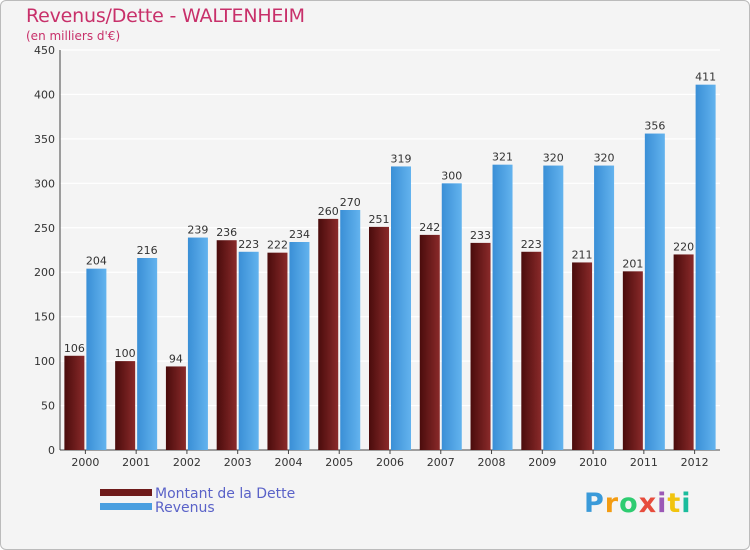  What do you see at coordinates (73, 36) in the screenshot?
I see `chart-subtitle: (en milliers d'€)` at bounding box center [73, 36].